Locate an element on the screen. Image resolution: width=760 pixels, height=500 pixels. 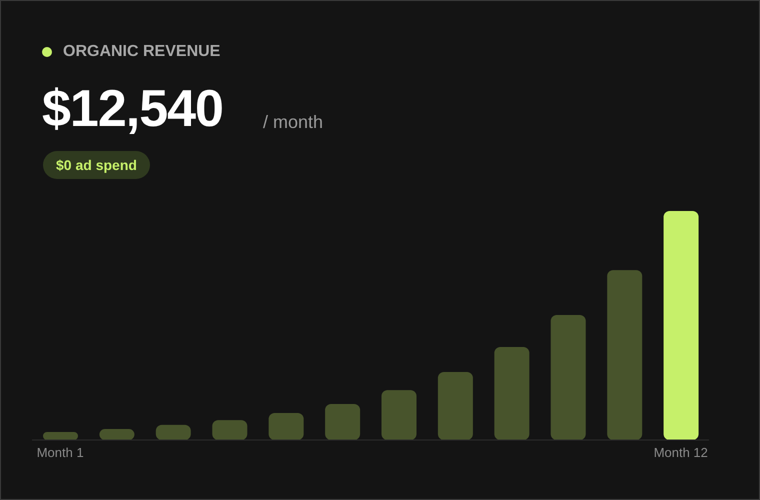
chart-subtitle: $12,540 is located at coordinates (132, 109).